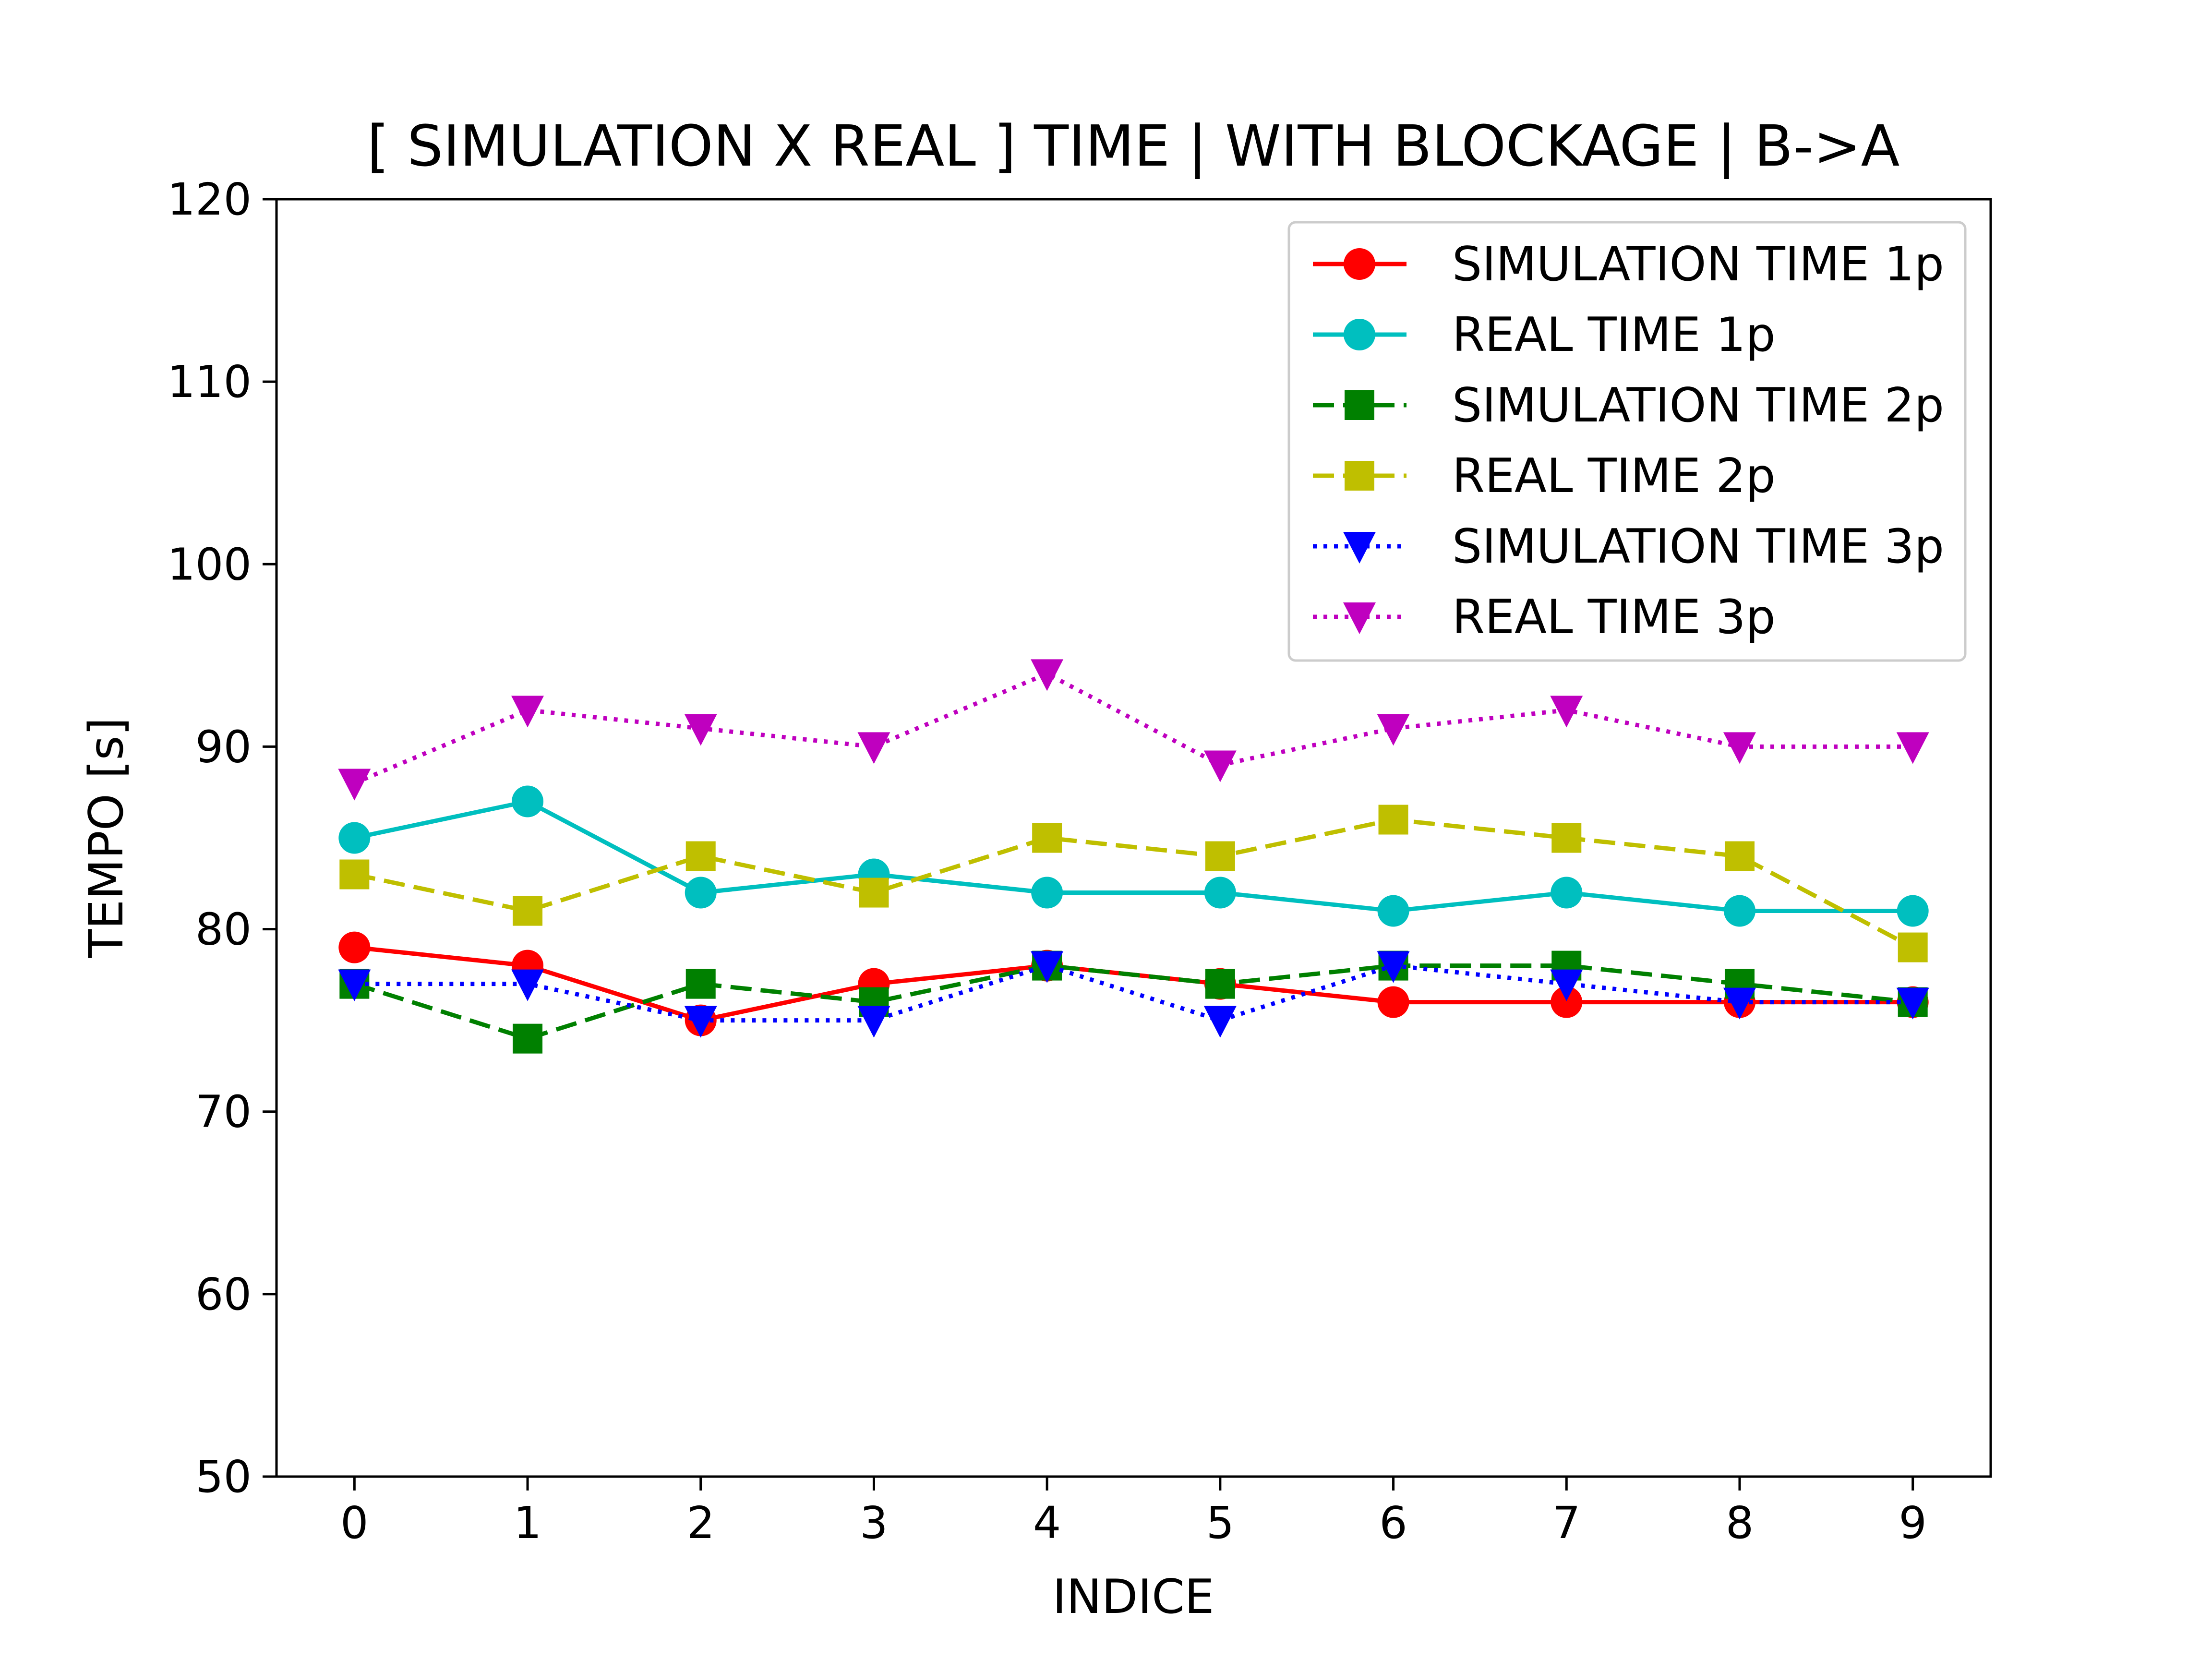 Image resolution: width=2212 pixels, height=1659 pixels. What do you see at coordinates (1614, 335) in the screenshot?
I see `legend-label: REAL TIME 1p` at bounding box center [1614, 335].